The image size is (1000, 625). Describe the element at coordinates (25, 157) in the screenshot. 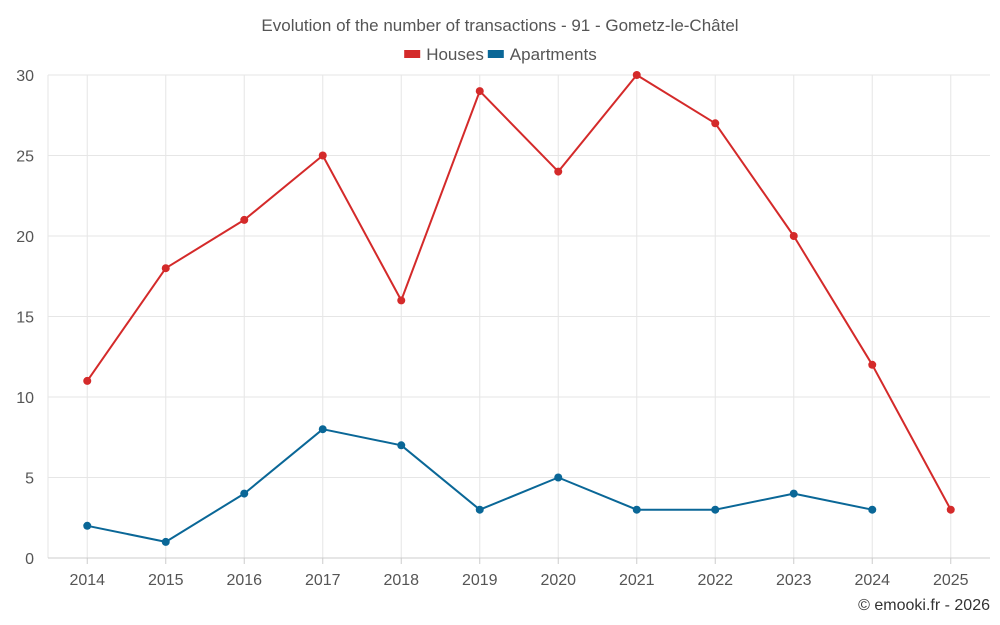

I see `y-tick-label: 25` at that location.